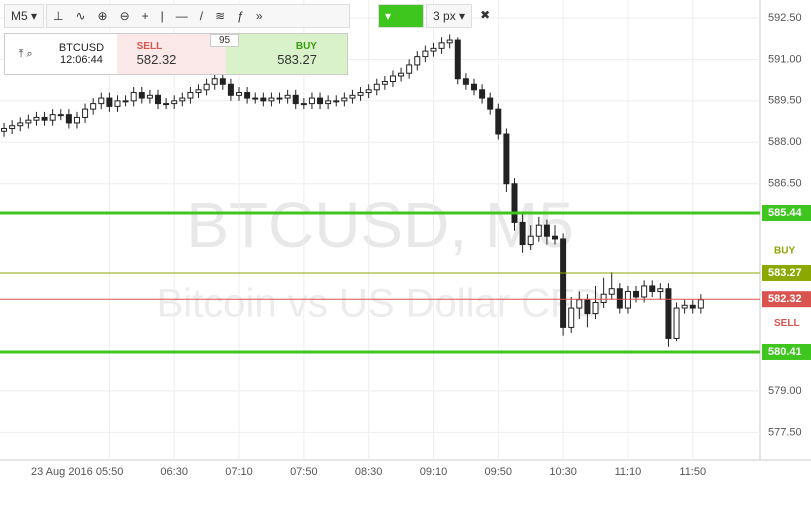  What do you see at coordinates (499, 472) in the screenshot?
I see `x-tick-label: 09:50` at bounding box center [499, 472].